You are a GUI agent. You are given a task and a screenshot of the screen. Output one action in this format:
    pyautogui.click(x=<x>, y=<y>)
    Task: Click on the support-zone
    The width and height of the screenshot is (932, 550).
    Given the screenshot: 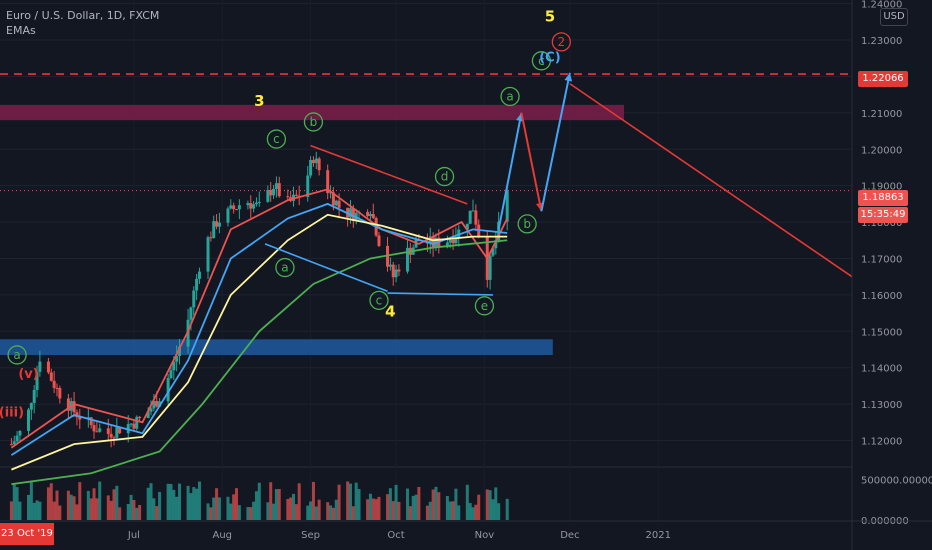 What is the action you would take?
    pyautogui.click(x=276, y=347)
    